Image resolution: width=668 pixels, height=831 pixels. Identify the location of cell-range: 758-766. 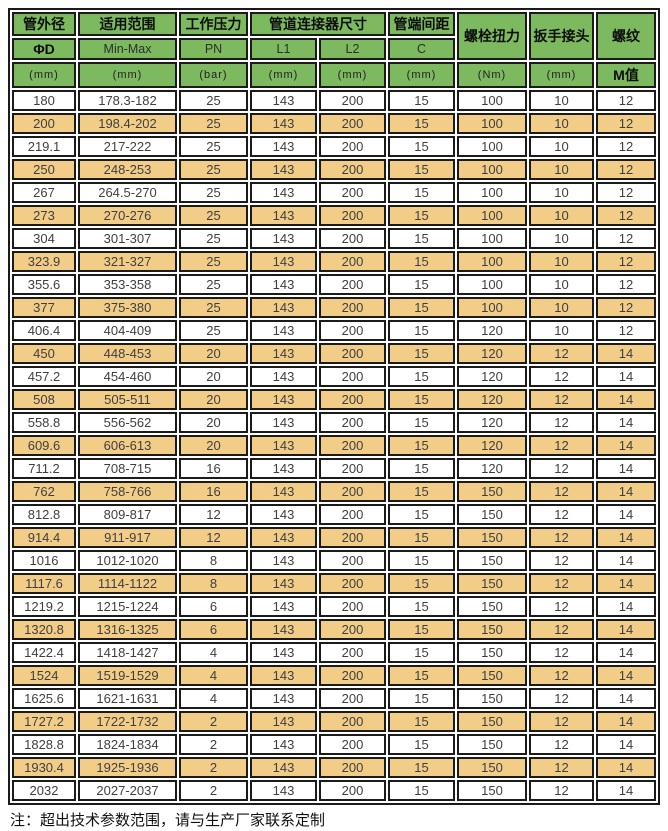
(127, 491).